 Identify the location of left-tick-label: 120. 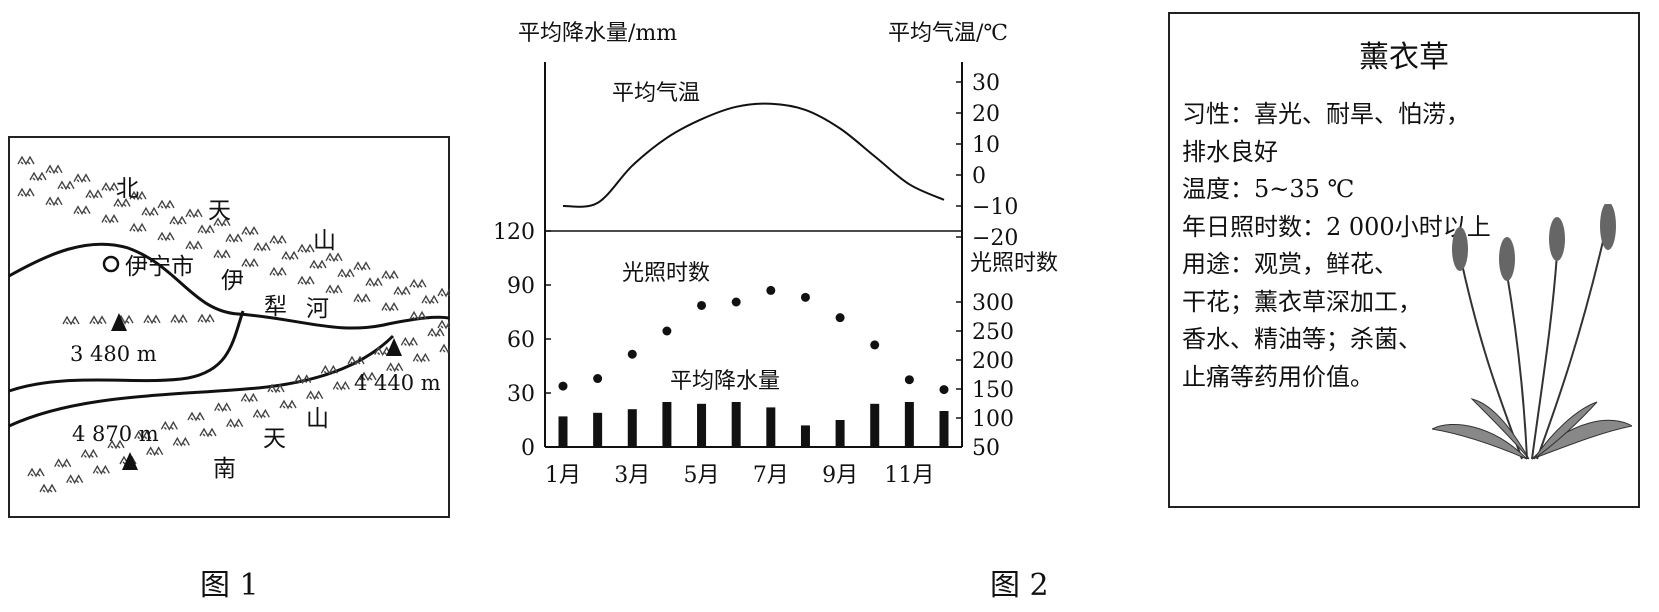
(514, 232).